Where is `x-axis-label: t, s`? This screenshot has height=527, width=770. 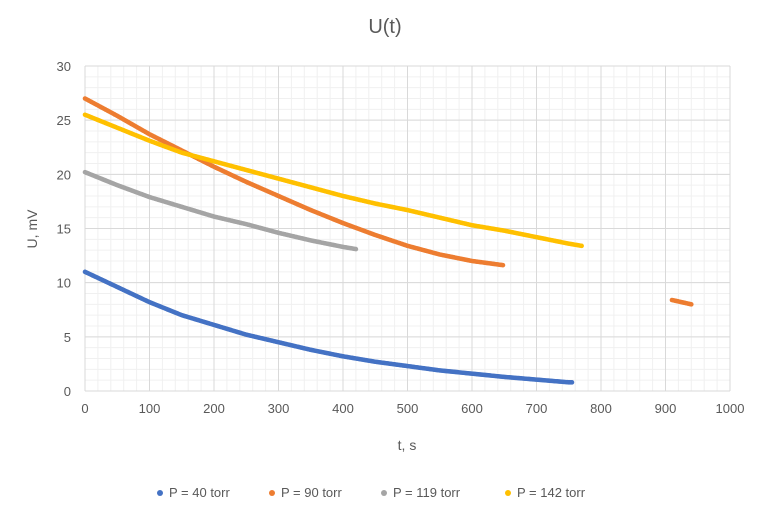
x-axis-label: t, s is located at coordinates (407, 445).